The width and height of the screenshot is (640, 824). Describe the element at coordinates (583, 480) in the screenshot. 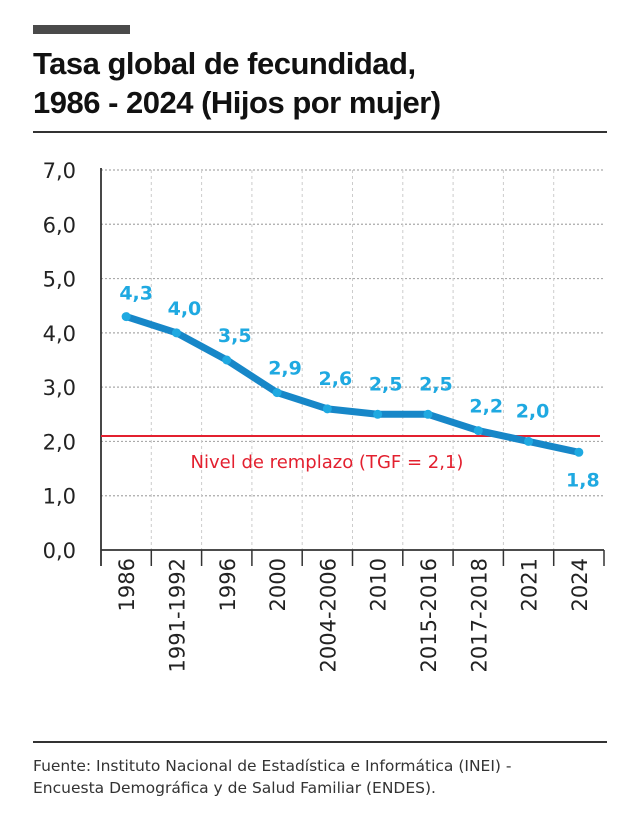

I see `data-label: 1,8` at that location.